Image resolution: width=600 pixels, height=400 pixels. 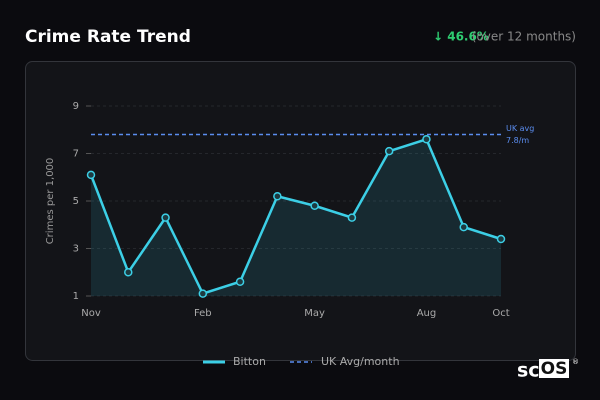 What do you see at coordinates (76, 249) in the screenshot?
I see `y-tick-label: 3` at bounding box center [76, 249].